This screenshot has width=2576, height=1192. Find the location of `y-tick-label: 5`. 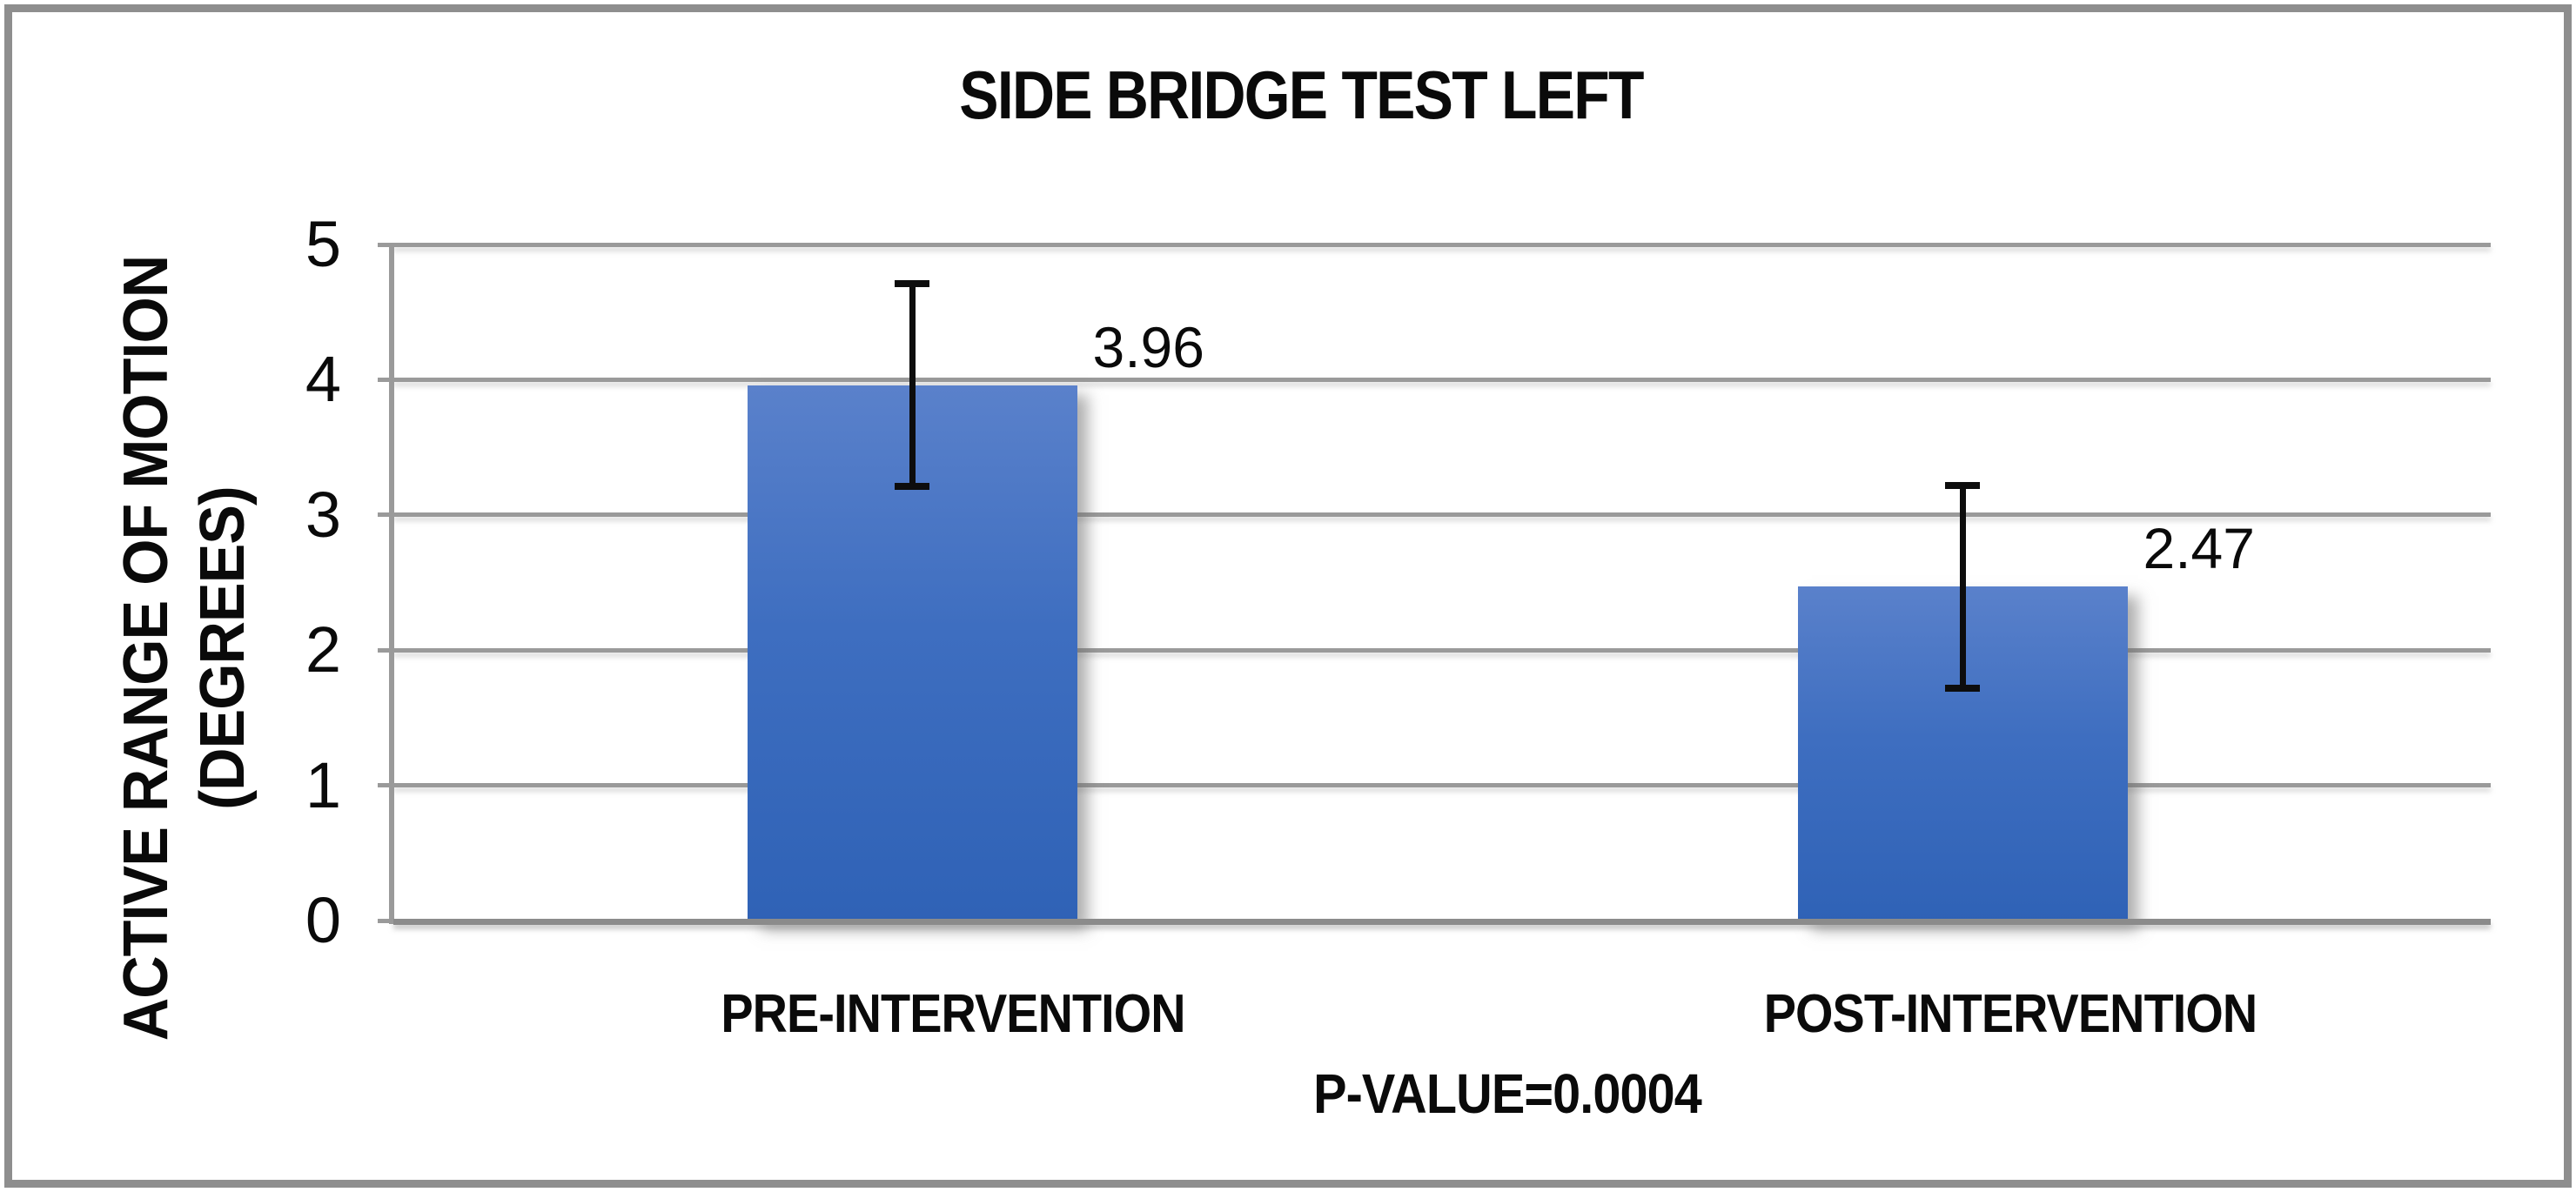

y-tick-label: 5 is located at coordinates (323, 244).